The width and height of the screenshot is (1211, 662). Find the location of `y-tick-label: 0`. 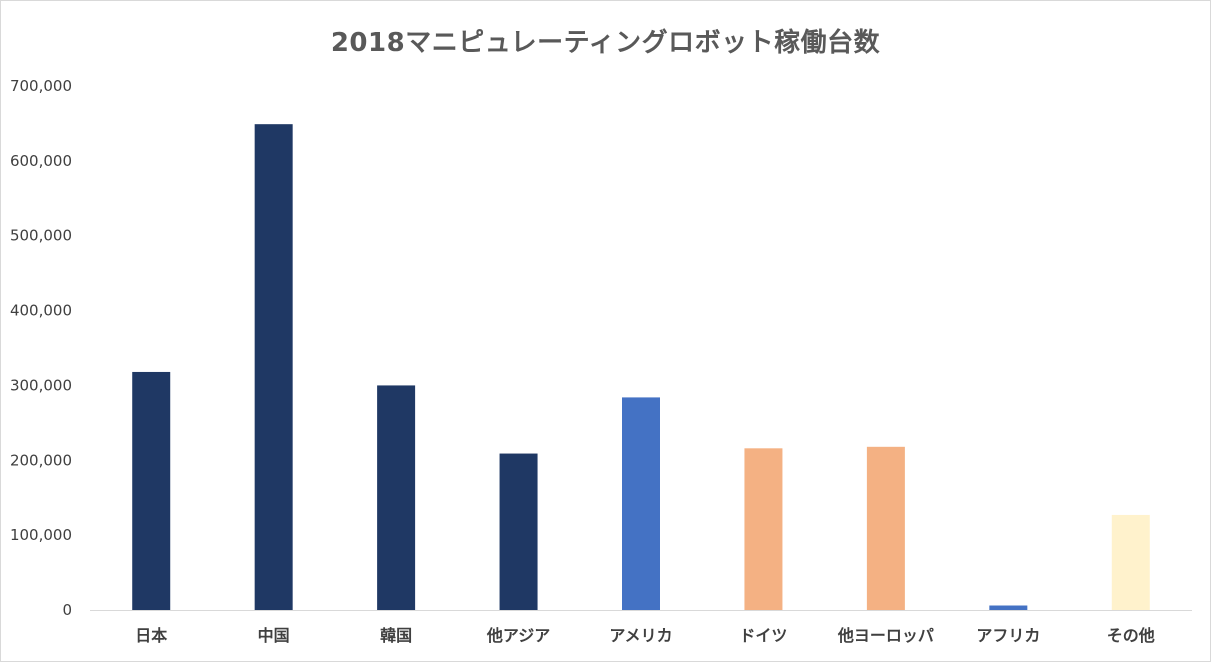

y-tick-label: 0 is located at coordinates (67, 610).